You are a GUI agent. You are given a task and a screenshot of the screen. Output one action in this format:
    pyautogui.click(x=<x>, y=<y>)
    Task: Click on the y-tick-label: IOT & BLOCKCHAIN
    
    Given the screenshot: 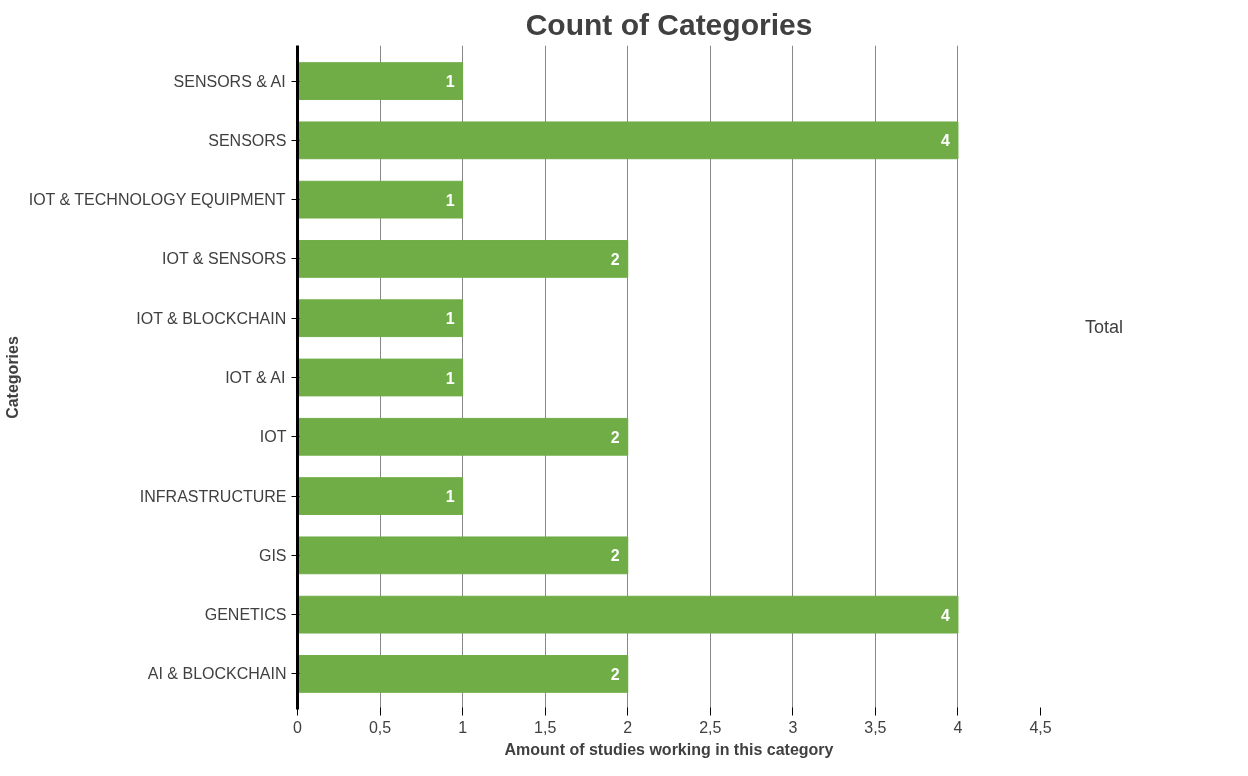 What is the action you would take?
    pyautogui.click(x=211, y=318)
    